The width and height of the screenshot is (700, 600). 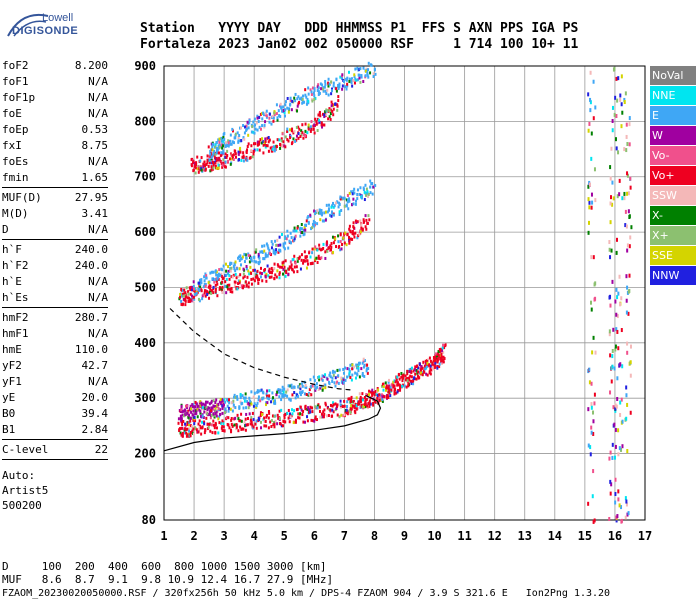 I want to click on param-value: 39.4, so click(x=95, y=413).